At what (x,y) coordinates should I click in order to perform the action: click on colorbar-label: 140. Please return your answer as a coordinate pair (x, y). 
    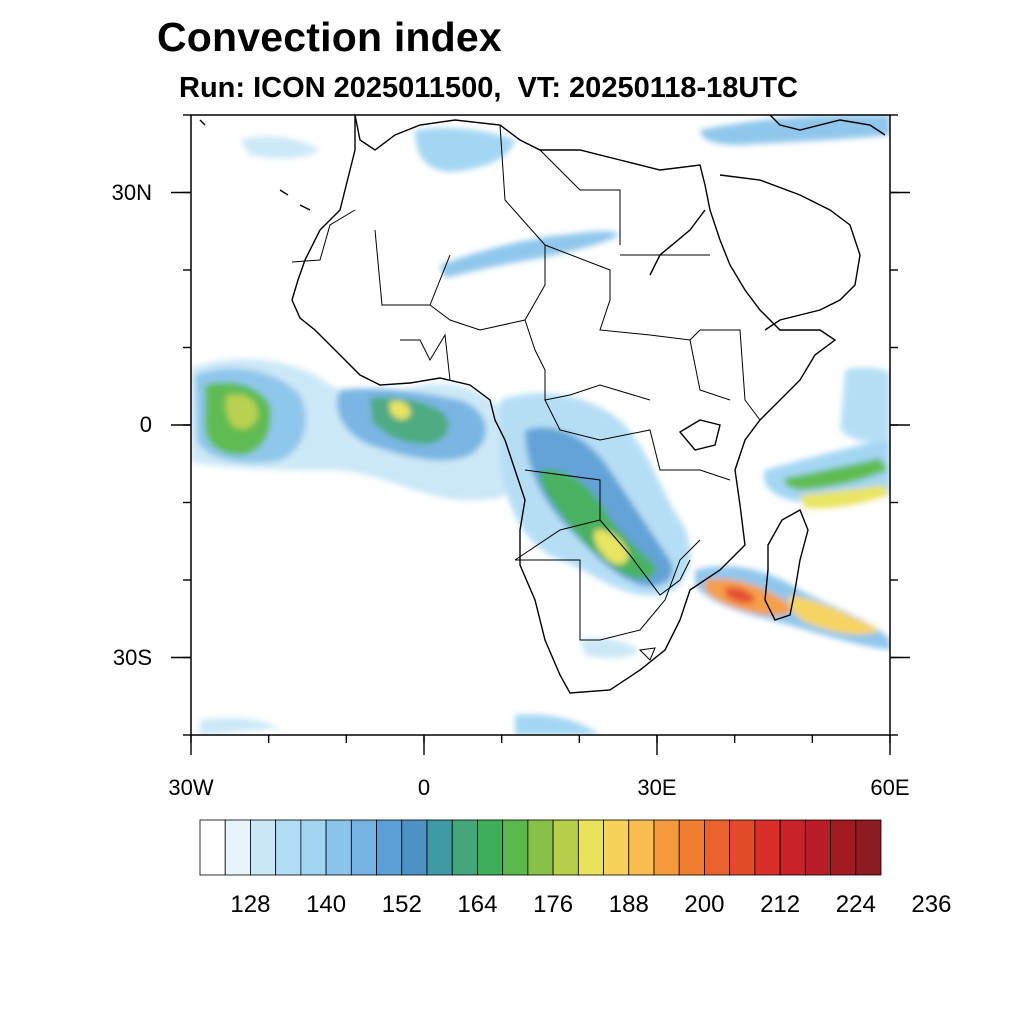
    Looking at the image, I should click on (326, 904).